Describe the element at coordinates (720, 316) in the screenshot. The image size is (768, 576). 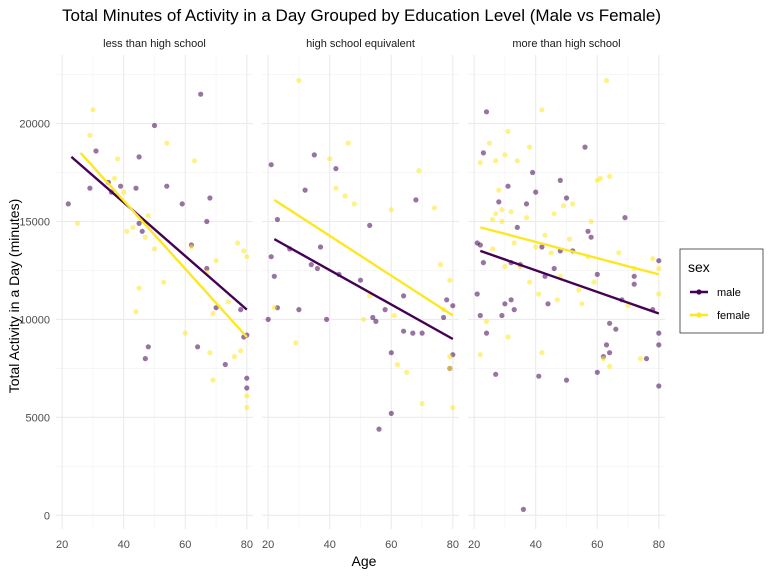
I see `legend-entry-female: female` at that location.